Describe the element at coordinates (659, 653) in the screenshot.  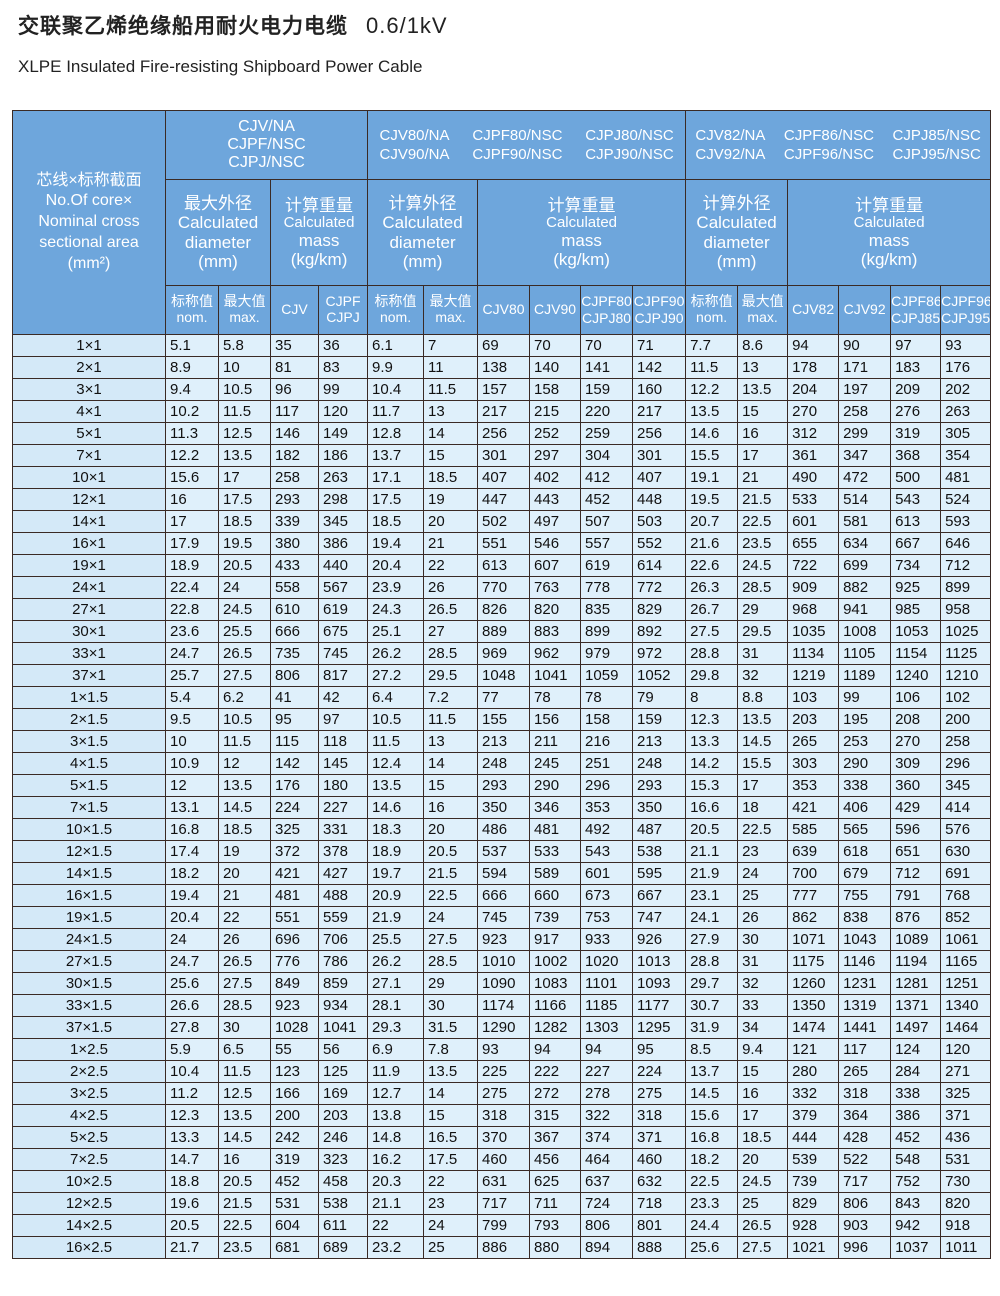
I see `value-cell: 972` at that location.